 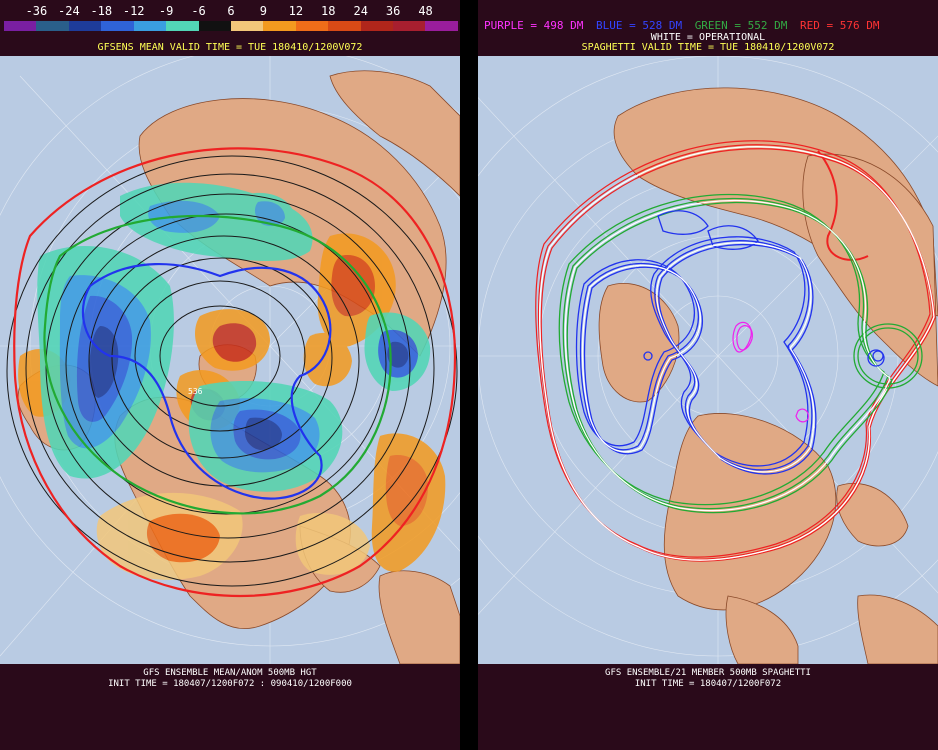 I want to click on legend-green: GREEN = 552 DM, so click(x=741, y=25).